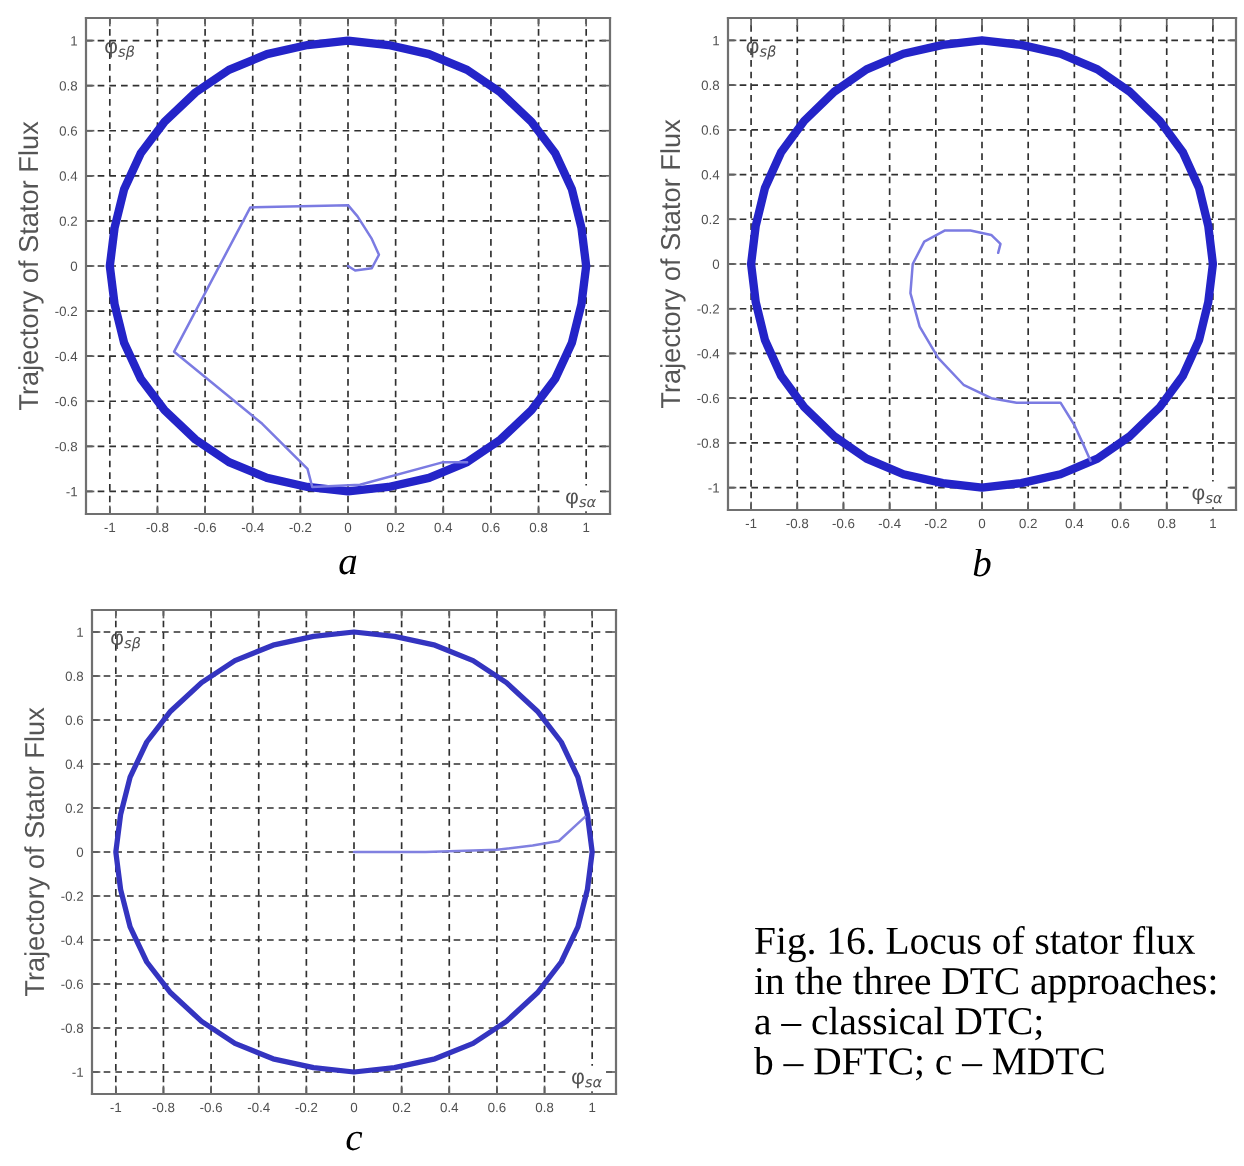  I want to click on text: b, so click(982, 563).